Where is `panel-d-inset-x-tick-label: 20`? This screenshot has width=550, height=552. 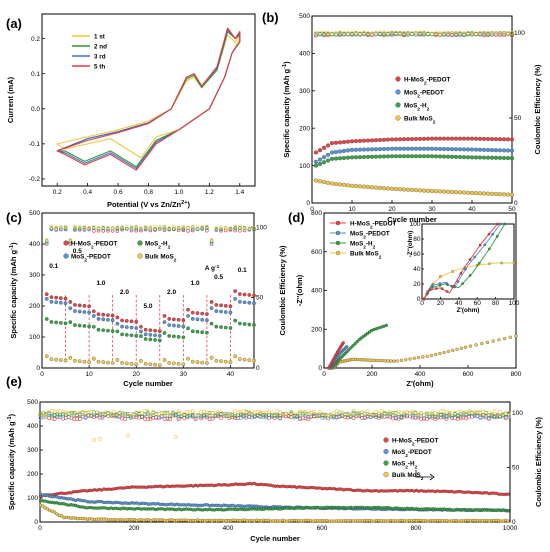
panel-d-inset-x-tick-label: 20 is located at coordinates (441, 303).